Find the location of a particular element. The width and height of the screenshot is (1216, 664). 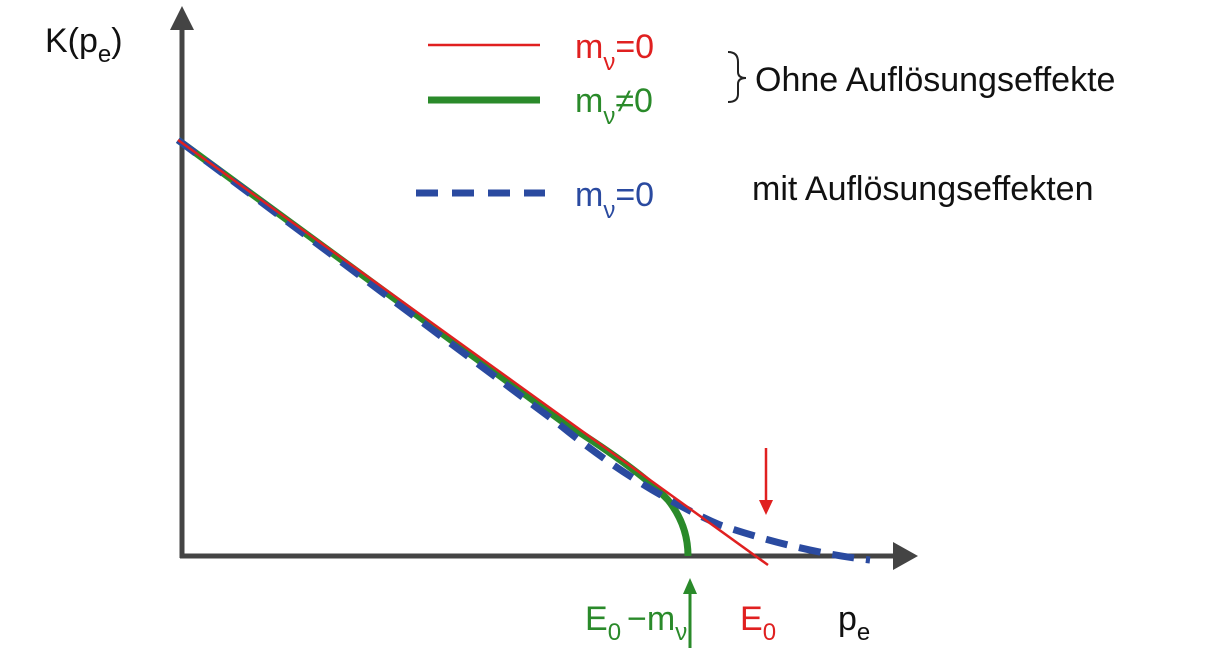

text: −m is located at coordinates (651, 619).